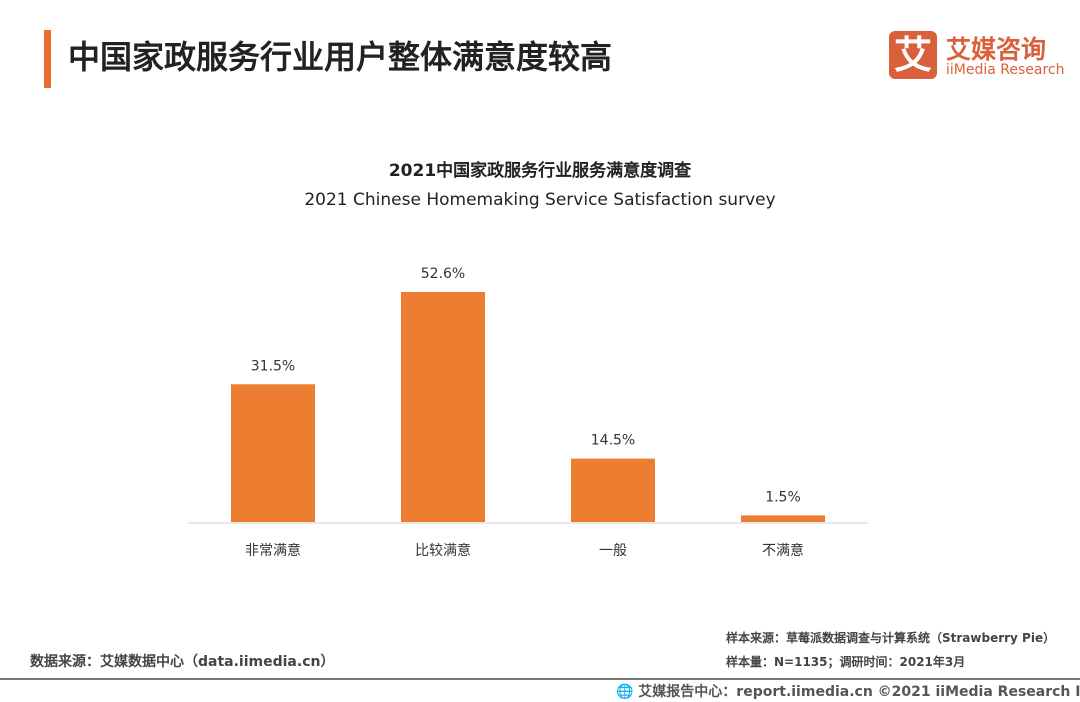 The image size is (1080, 702). Describe the element at coordinates (913, 55) in the screenshot. I see `logo-icon: 艾` at that location.